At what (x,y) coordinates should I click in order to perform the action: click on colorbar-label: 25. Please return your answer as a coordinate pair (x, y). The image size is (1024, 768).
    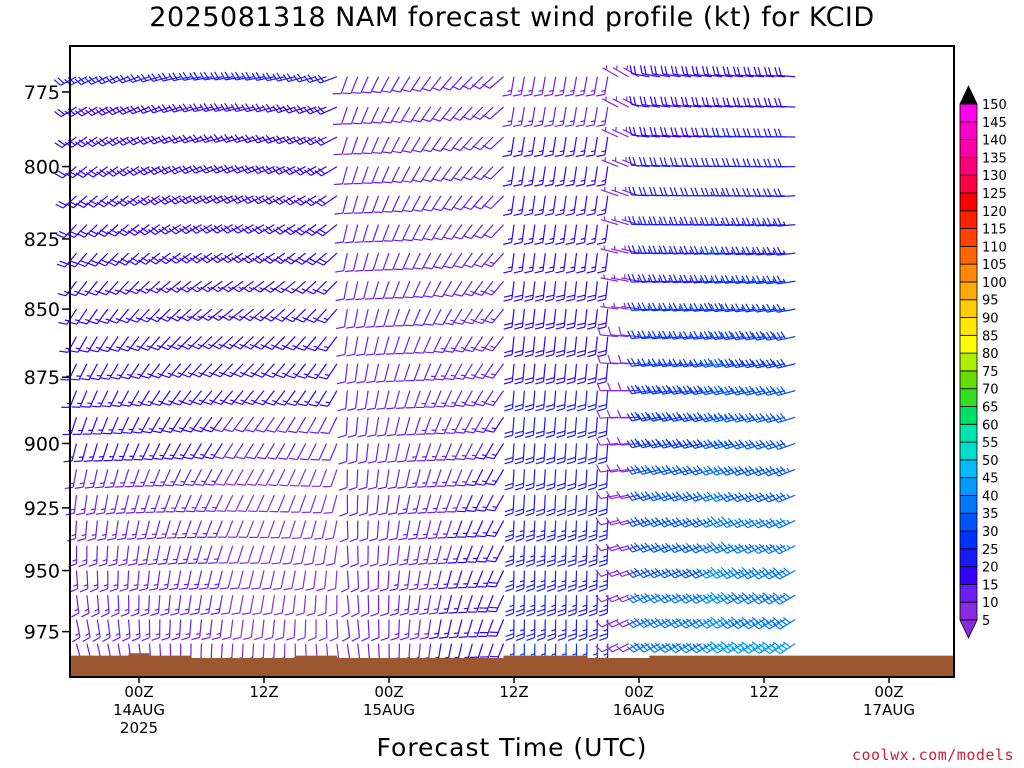
    Looking at the image, I should click on (990, 550).